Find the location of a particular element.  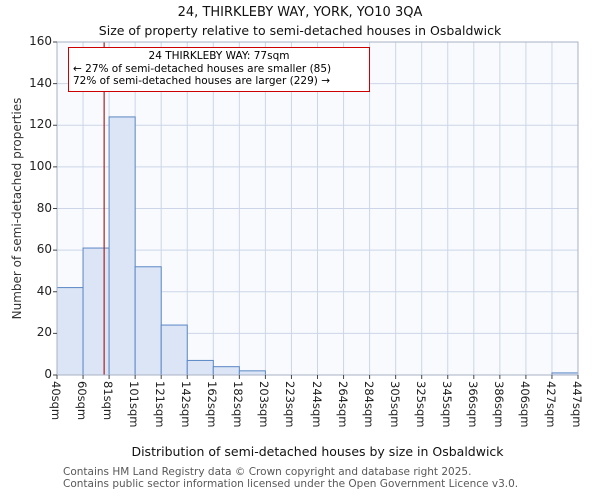

x-tick-label: 427sqm is located at coordinates (550, 404).